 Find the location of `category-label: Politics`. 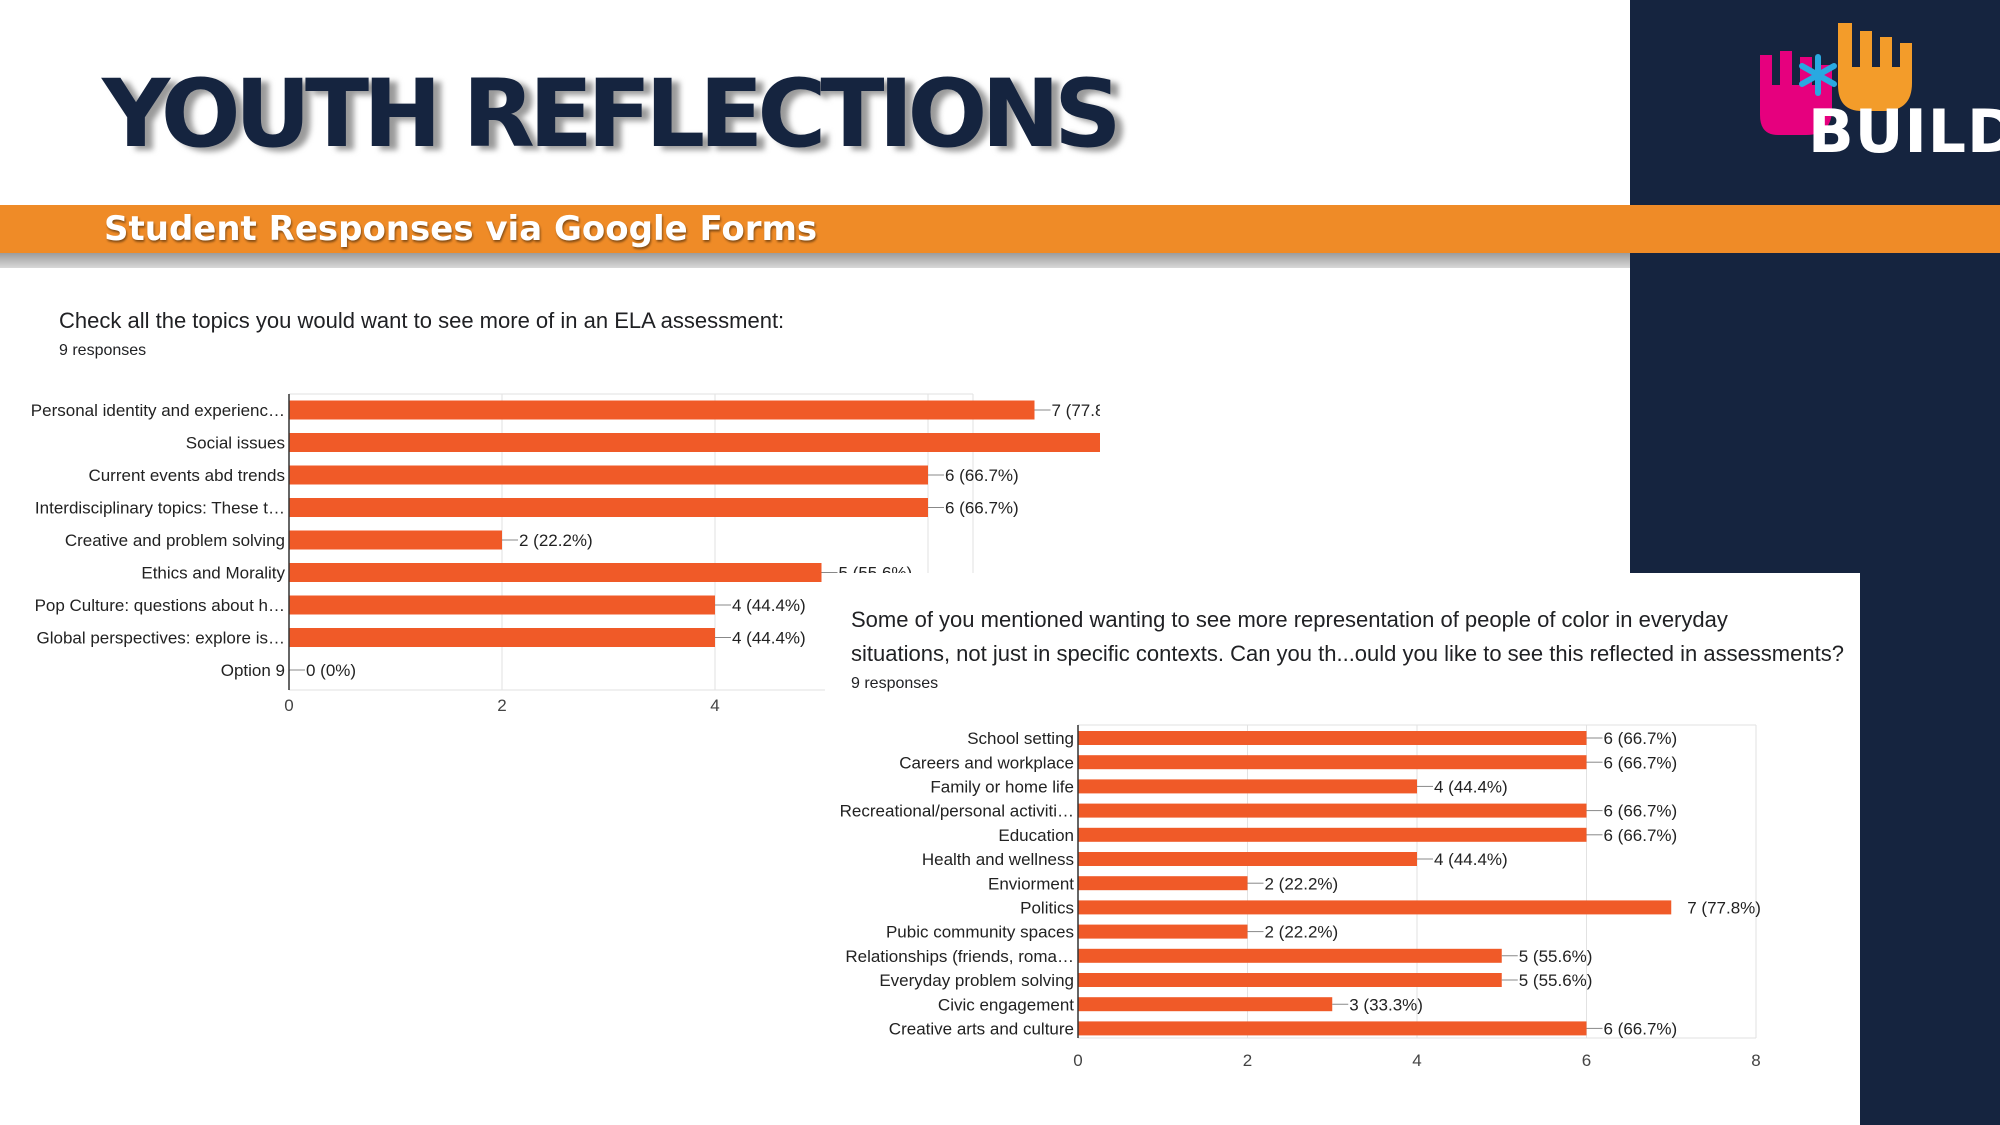

category-label: Politics is located at coordinates (1047, 908).